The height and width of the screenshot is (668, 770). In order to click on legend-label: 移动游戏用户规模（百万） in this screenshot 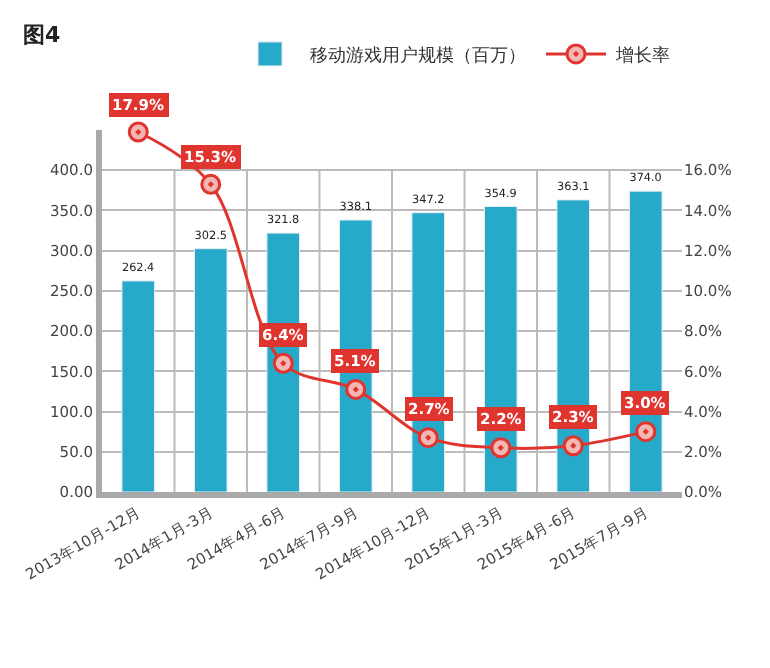, I will do `click(418, 55)`.